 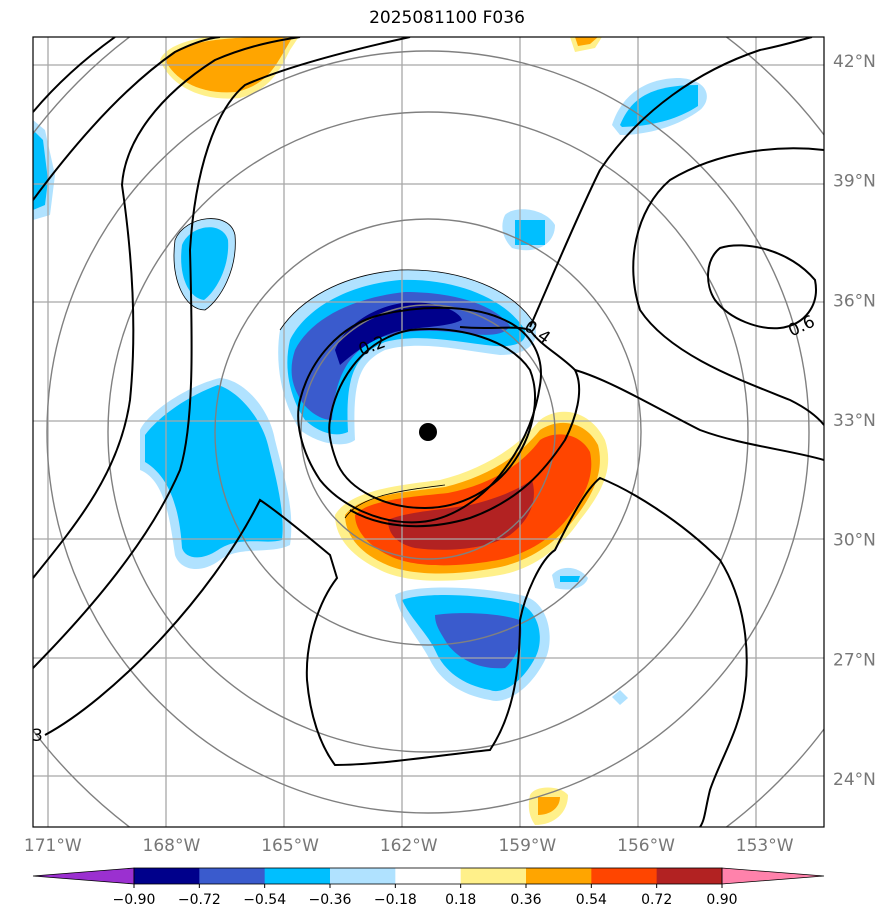 I want to click on shade-neg-speck, so click(x=620, y=697).